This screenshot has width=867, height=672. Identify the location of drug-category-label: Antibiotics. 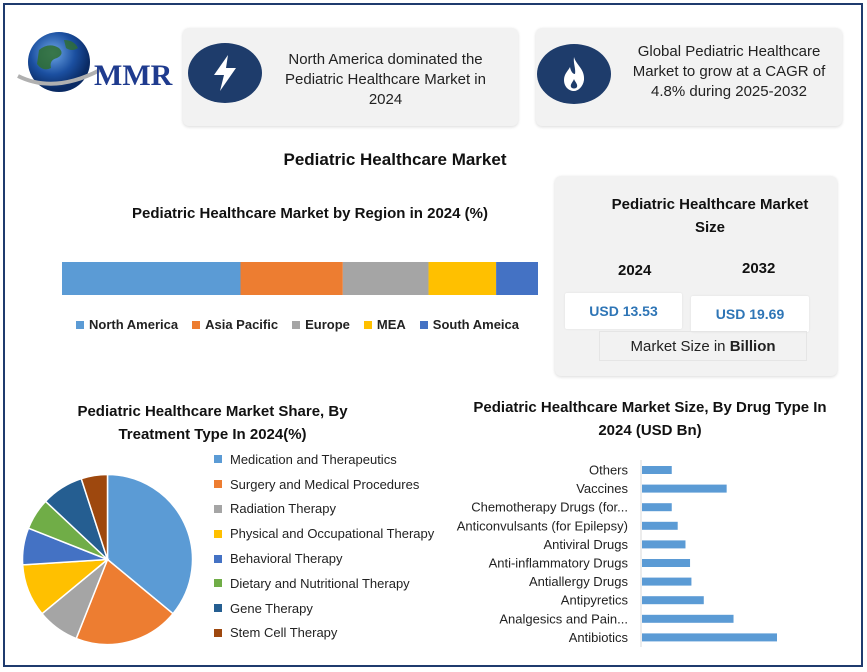
(599, 637).